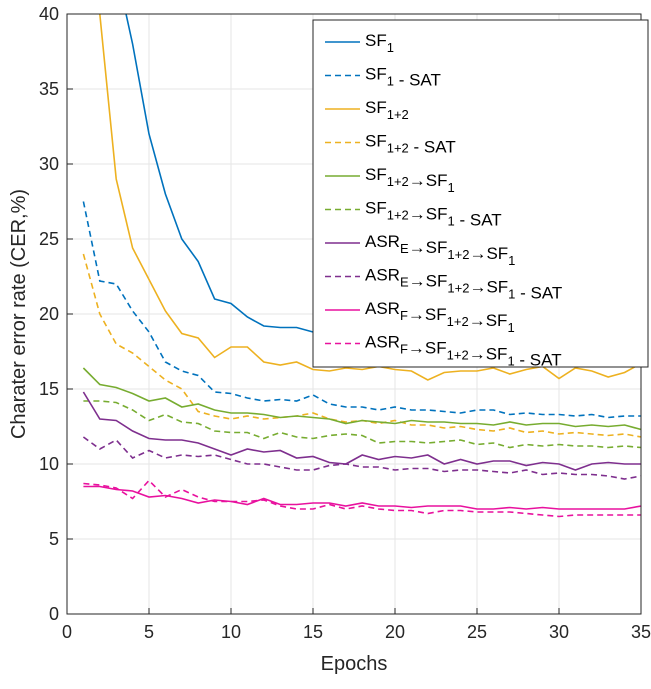  Describe the element at coordinates (433, 214) in the screenshot. I see `legend-label: SF1+2→SF1 - SAT` at that location.